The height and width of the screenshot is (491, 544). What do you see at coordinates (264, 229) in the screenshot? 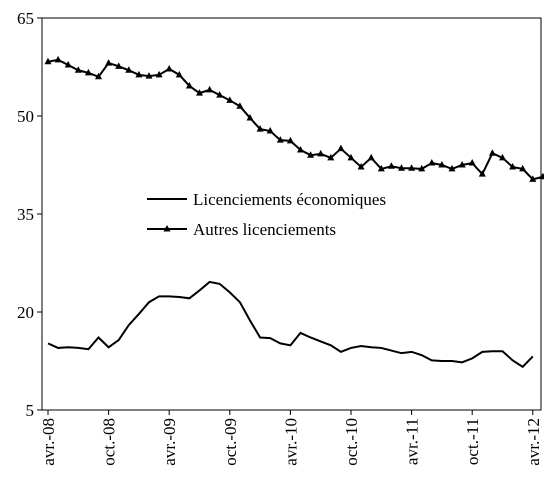
I see `legend-label: Autres licenciements` at bounding box center [264, 229].